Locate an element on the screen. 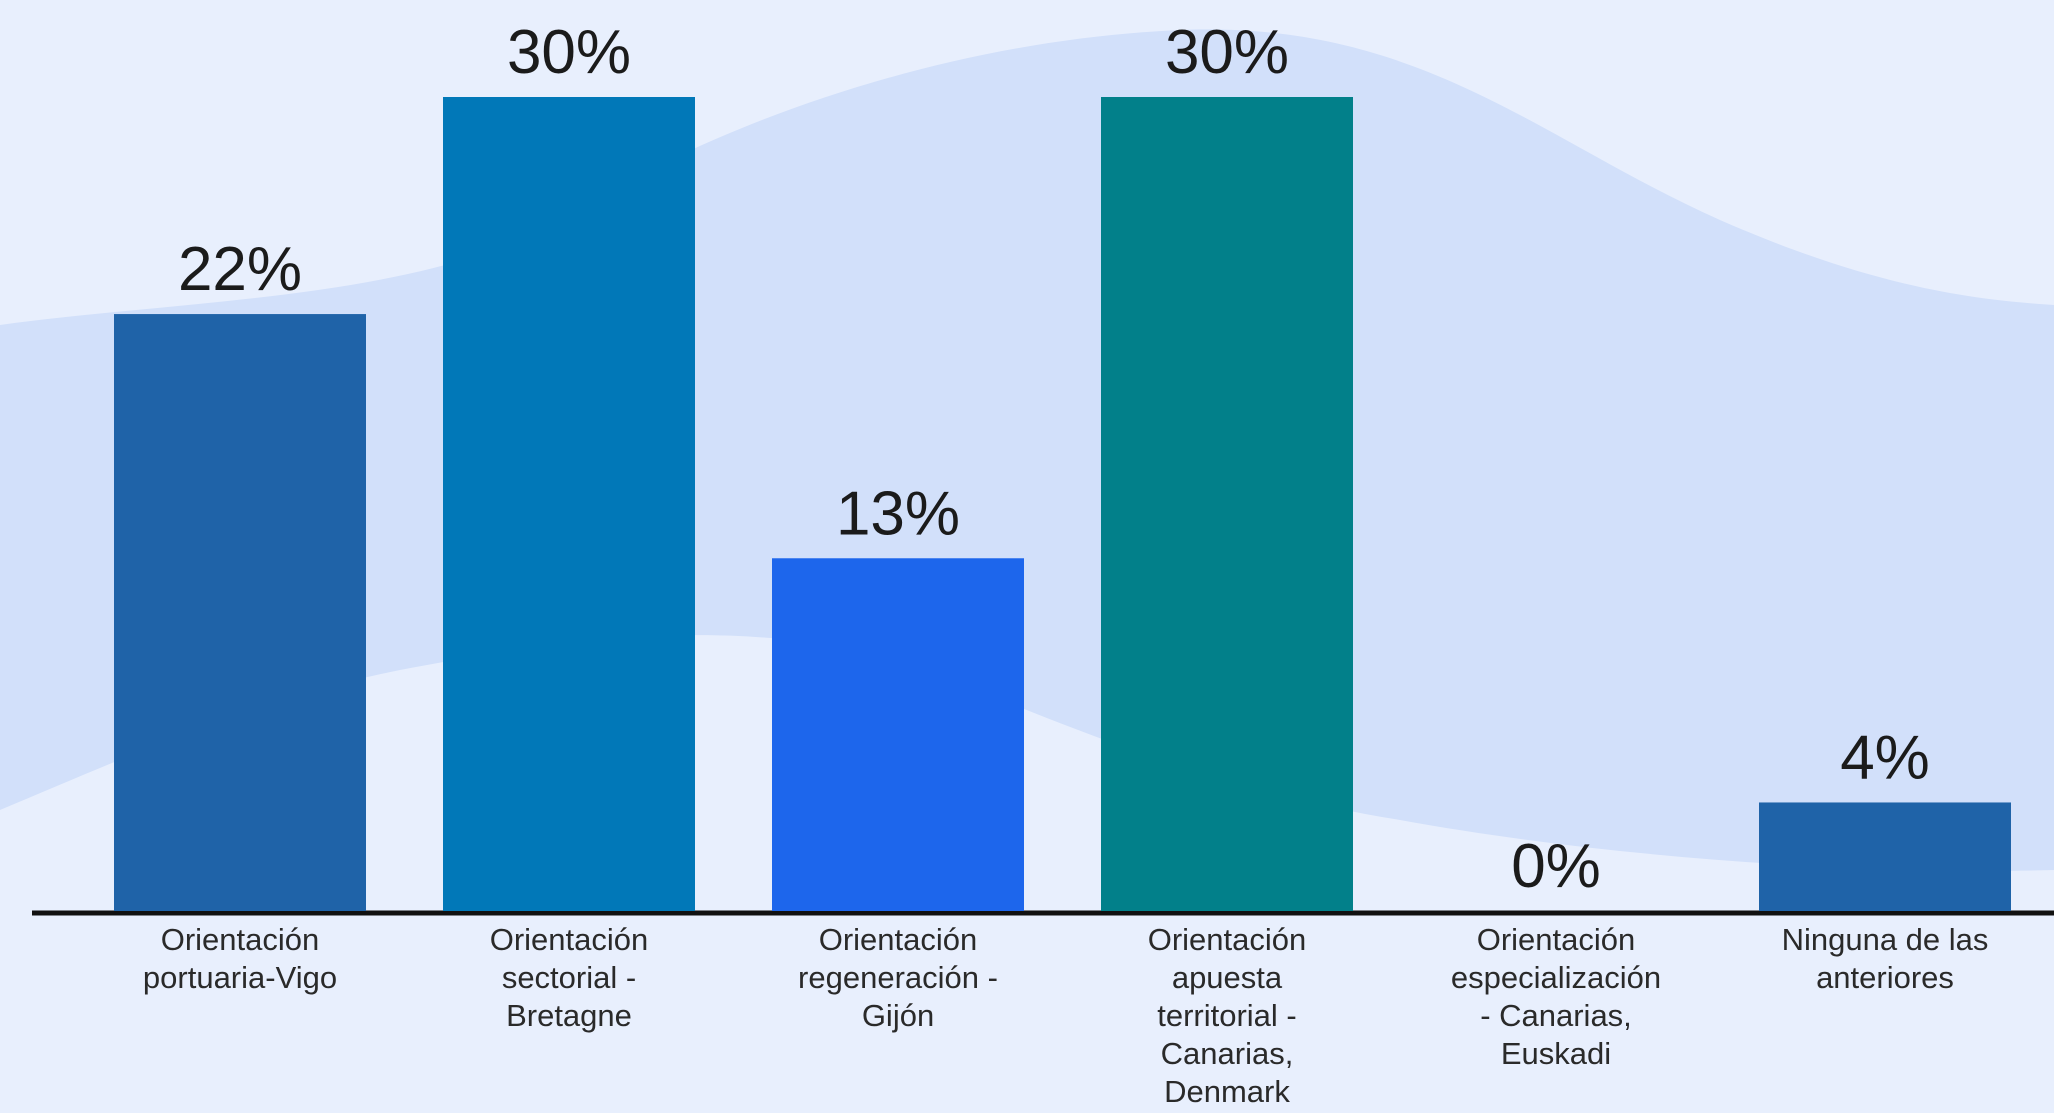 The image size is (2054, 1113). value-label-2: 30% is located at coordinates (569, 52).